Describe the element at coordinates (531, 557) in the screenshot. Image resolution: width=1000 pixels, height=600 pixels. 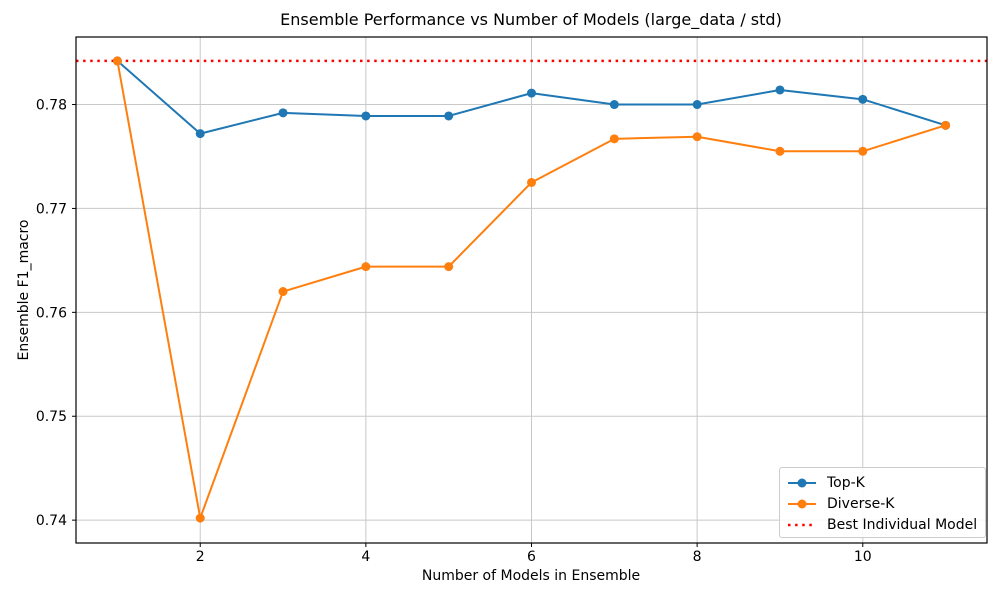
I see `x-tick-label: 6` at that location.